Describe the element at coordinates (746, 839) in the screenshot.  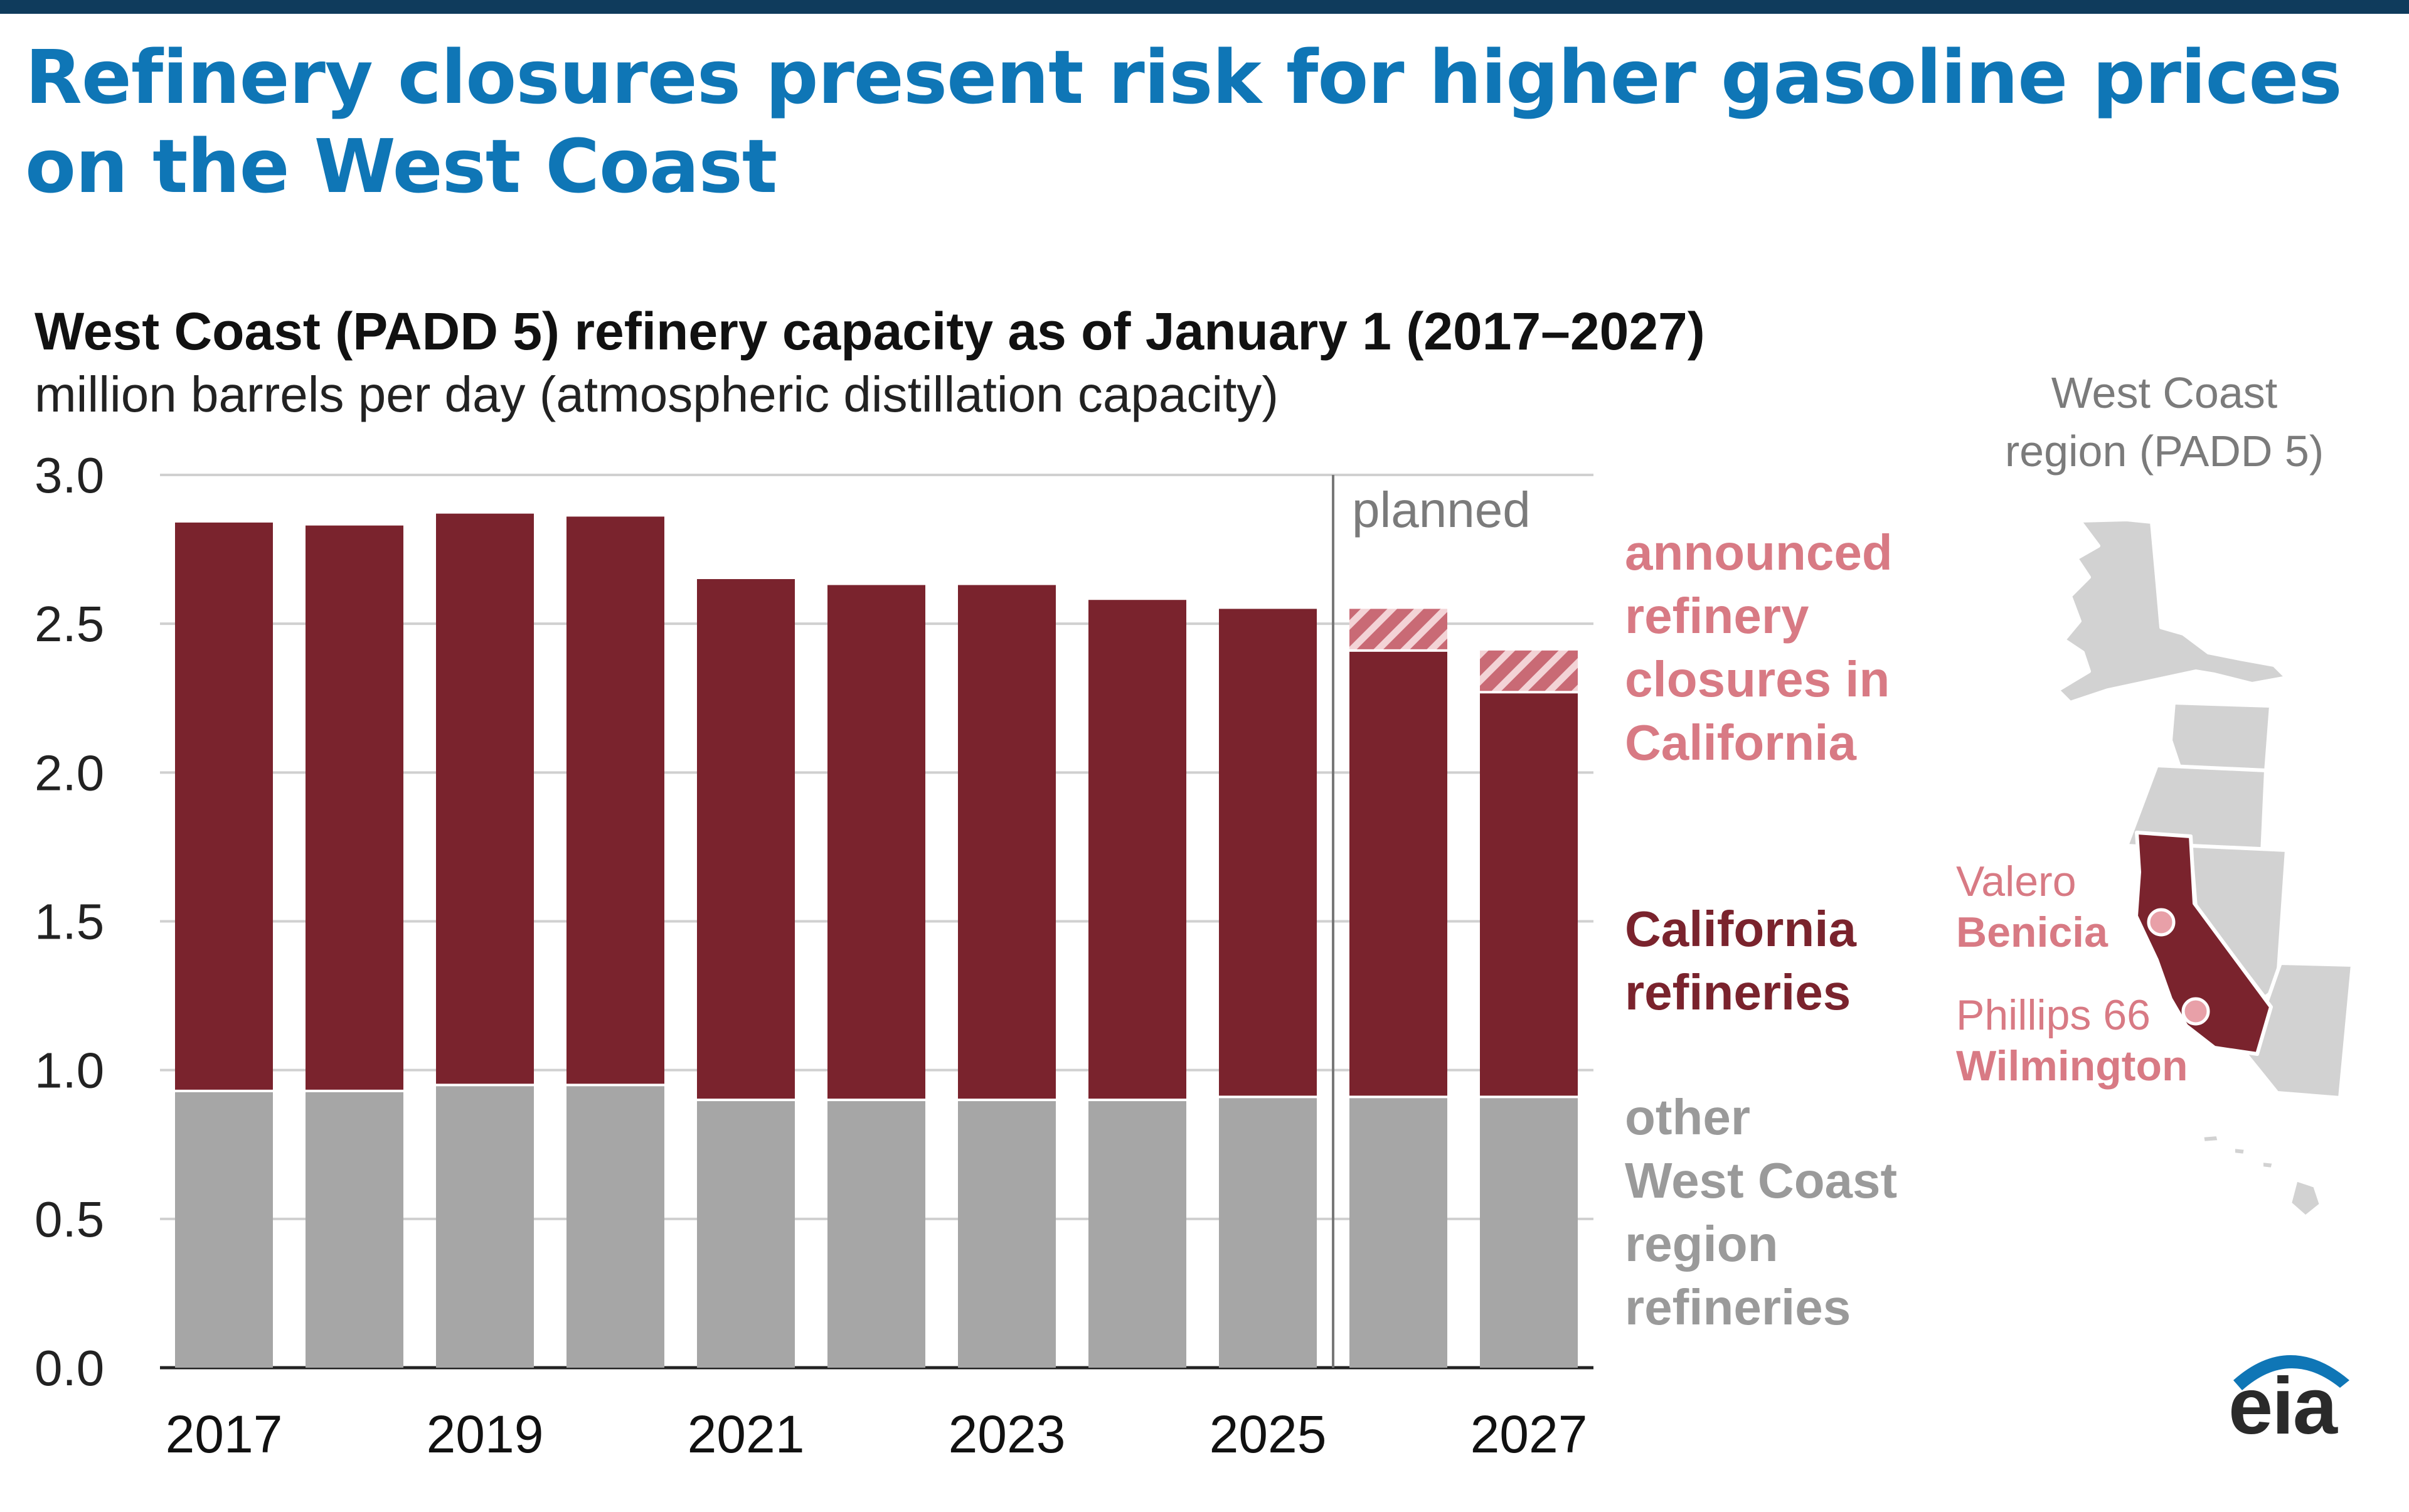
I see `bar-california-2021` at that location.